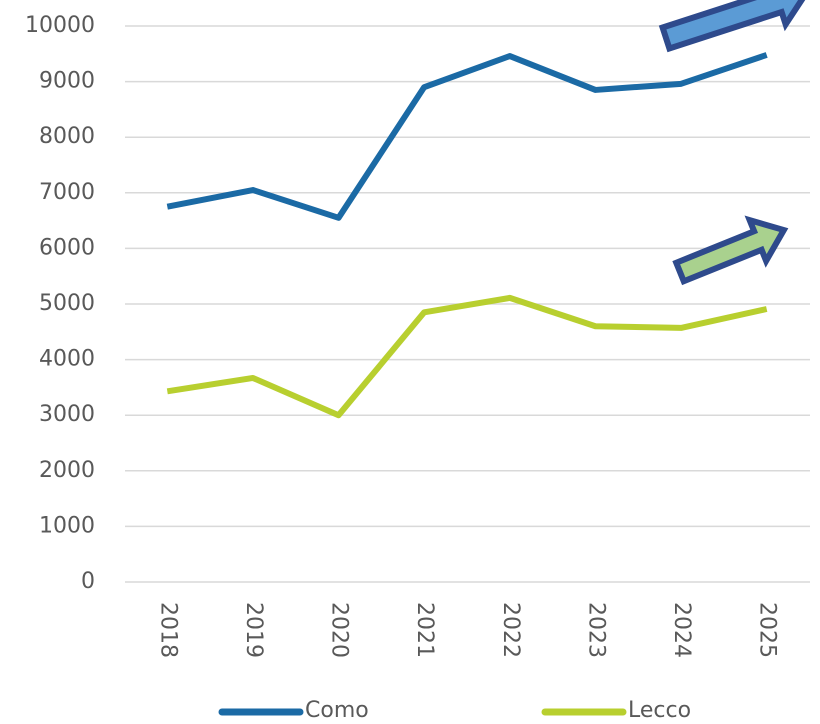  Describe the element at coordinates (730, 250) in the screenshot. I see `trend-arrow-green` at that location.